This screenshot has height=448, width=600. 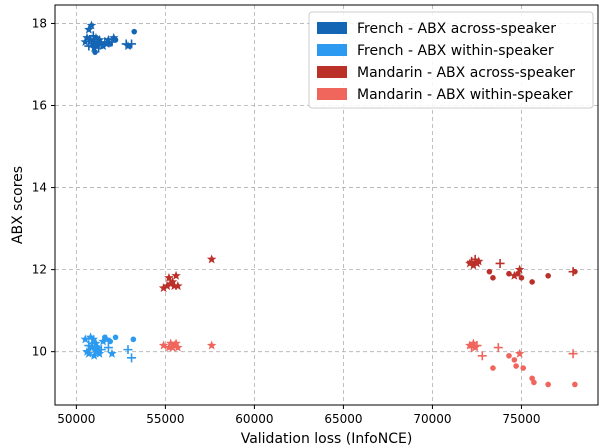 I want to click on y-tick-label: 14, so click(x=39, y=188).